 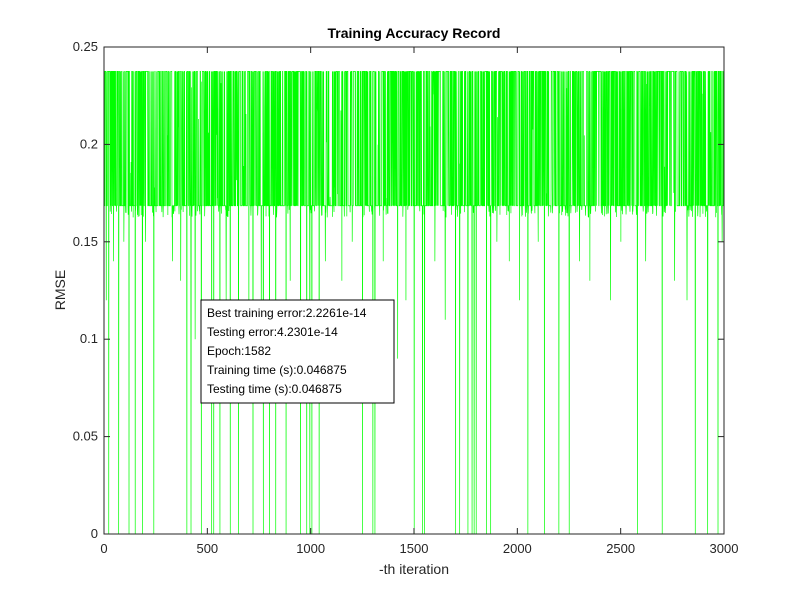 What do you see at coordinates (414, 569) in the screenshot?
I see `x-axis-title: -th iteration` at bounding box center [414, 569].